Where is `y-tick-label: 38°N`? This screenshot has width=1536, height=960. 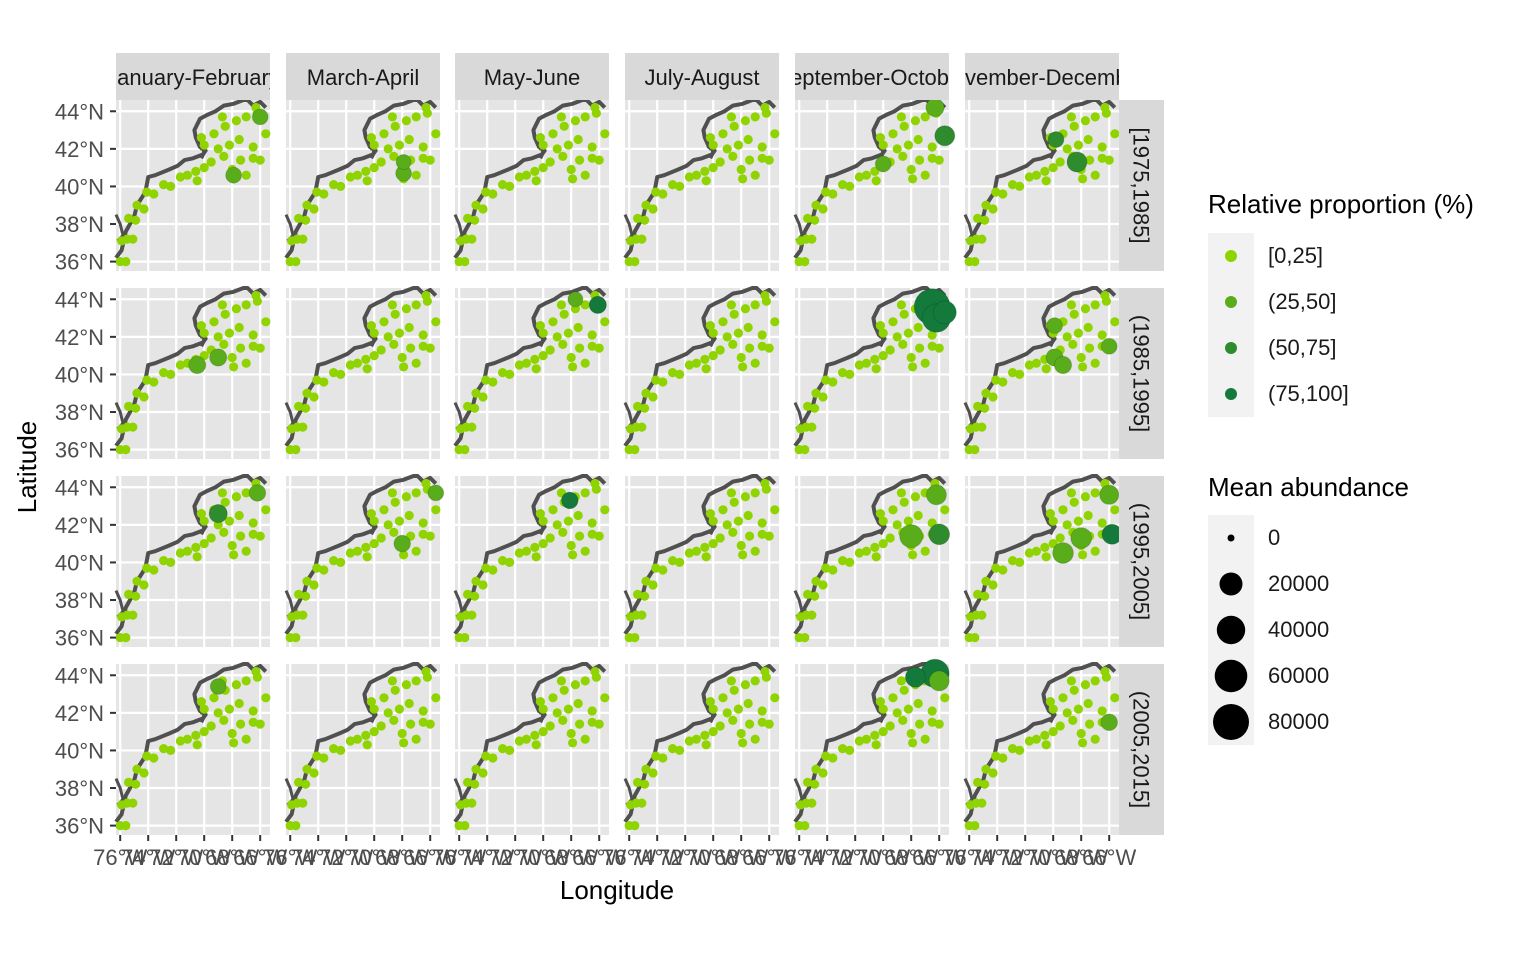
y-tick-label: 38°N is located at coordinates (79, 788).